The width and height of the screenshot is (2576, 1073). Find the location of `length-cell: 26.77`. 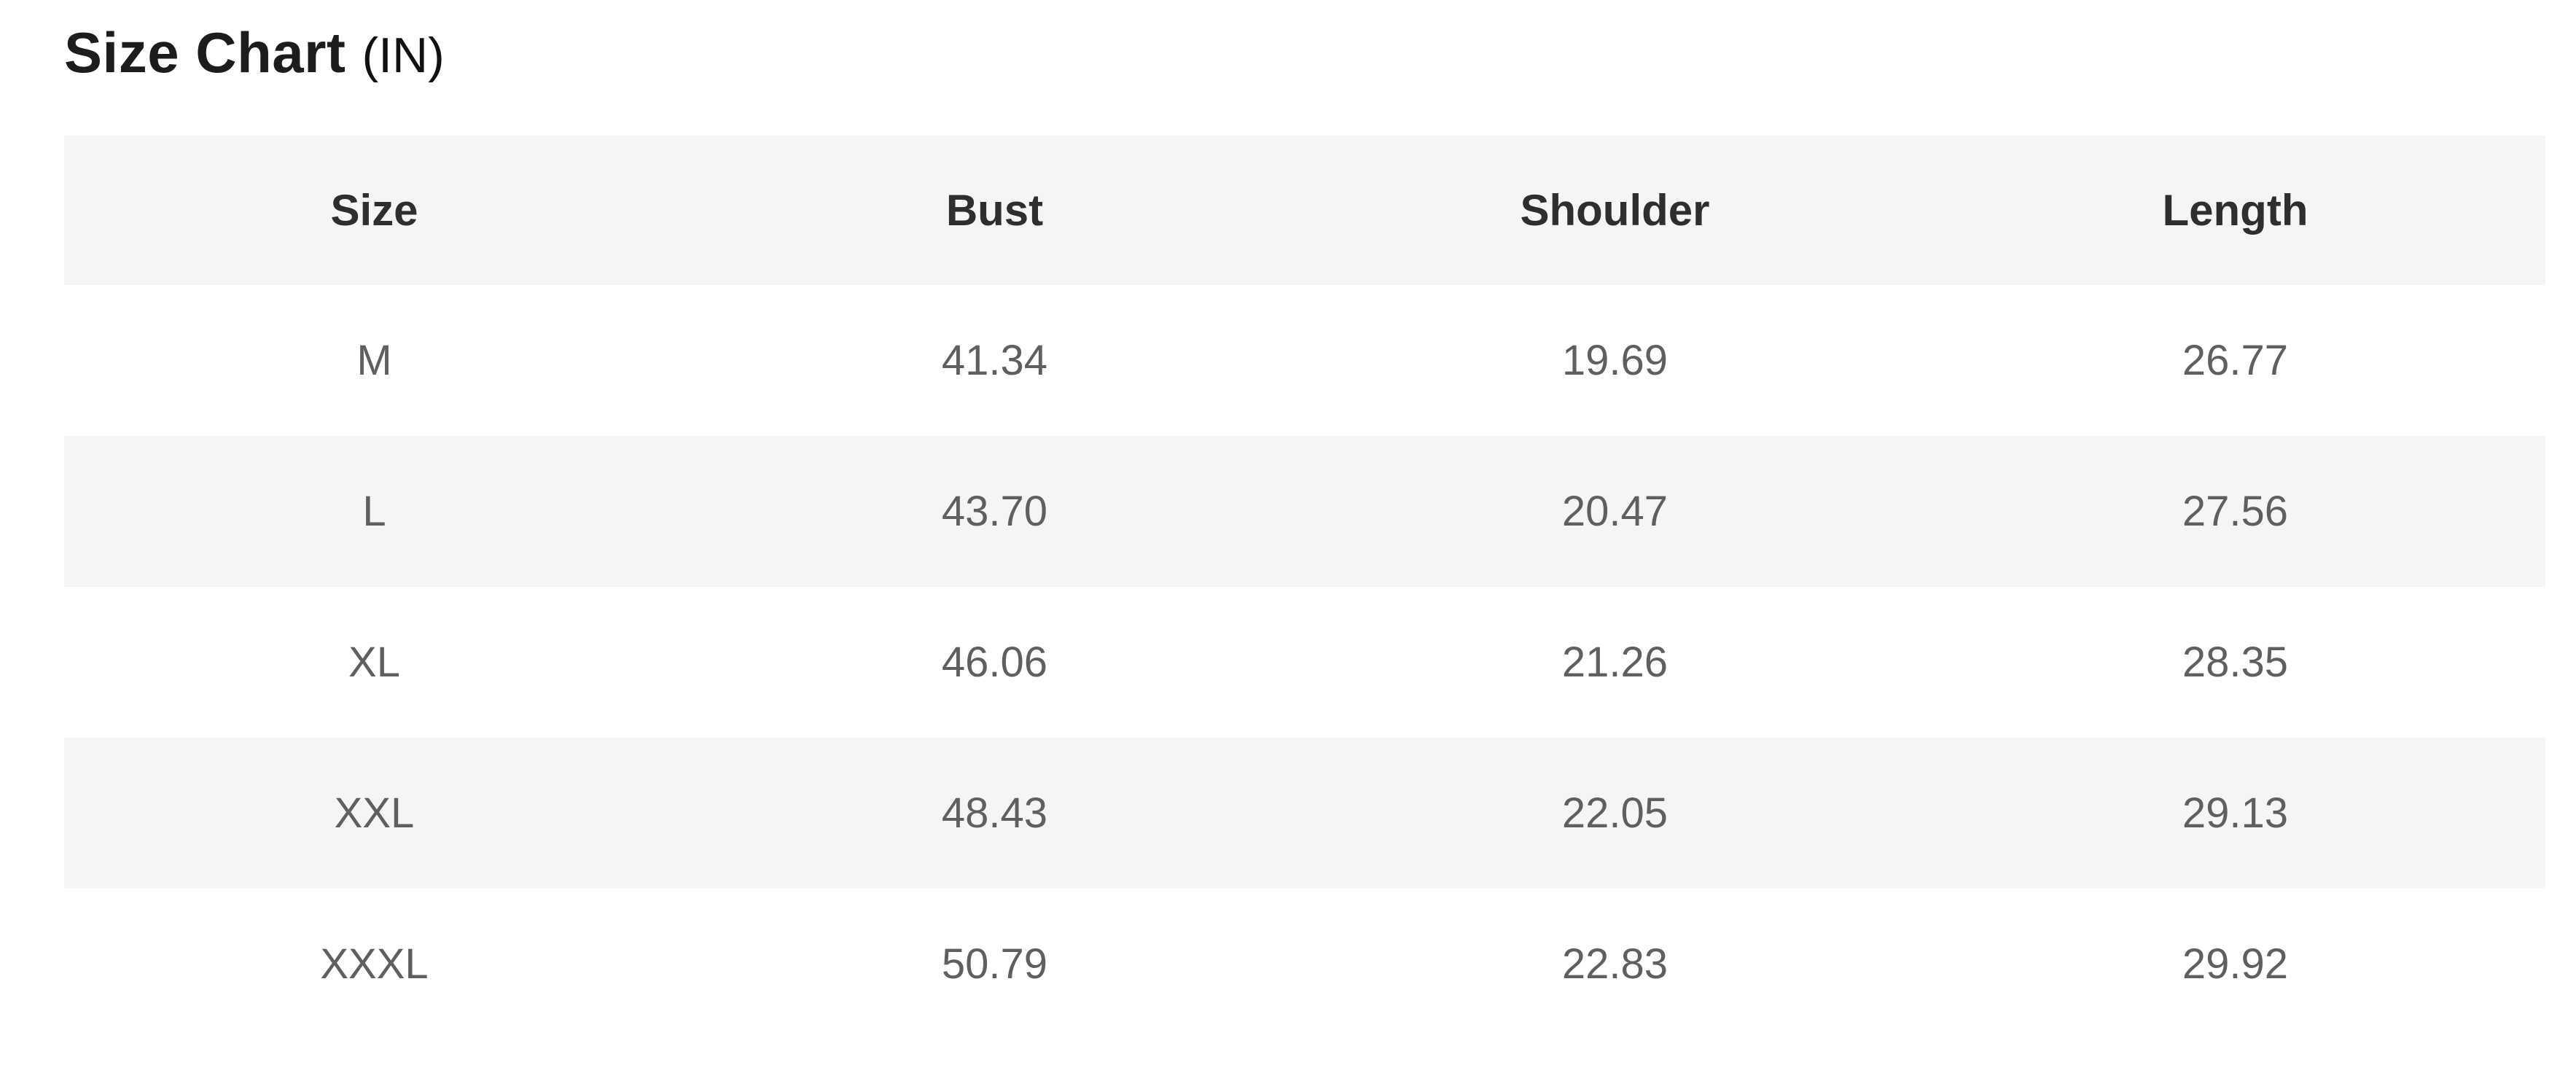

length-cell: 26.77 is located at coordinates (2235, 360).